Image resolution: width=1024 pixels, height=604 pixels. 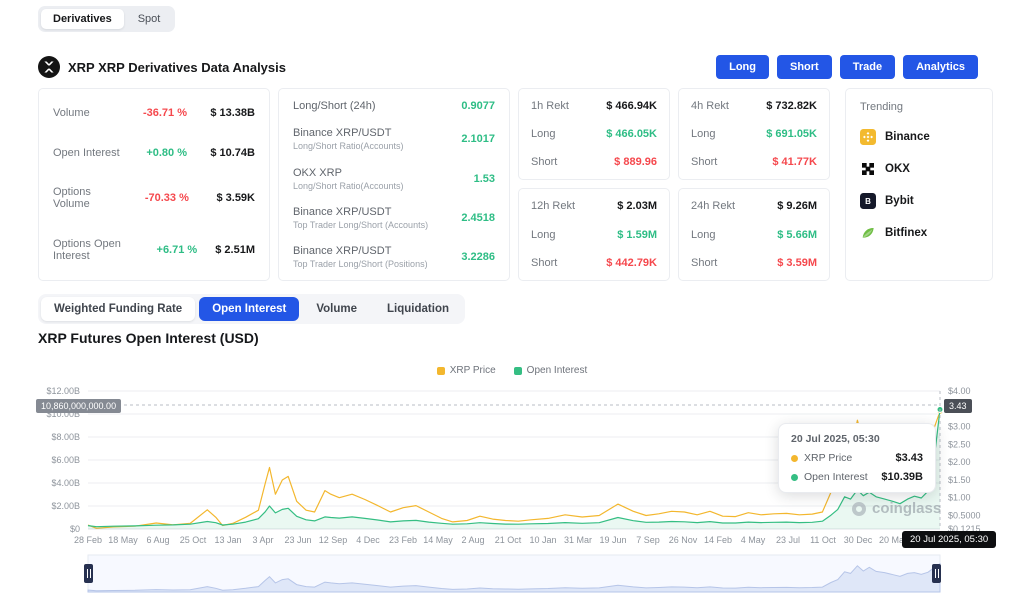 What do you see at coordinates (88, 573) in the screenshot?
I see `navigator-handle-left` at bounding box center [88, 573].